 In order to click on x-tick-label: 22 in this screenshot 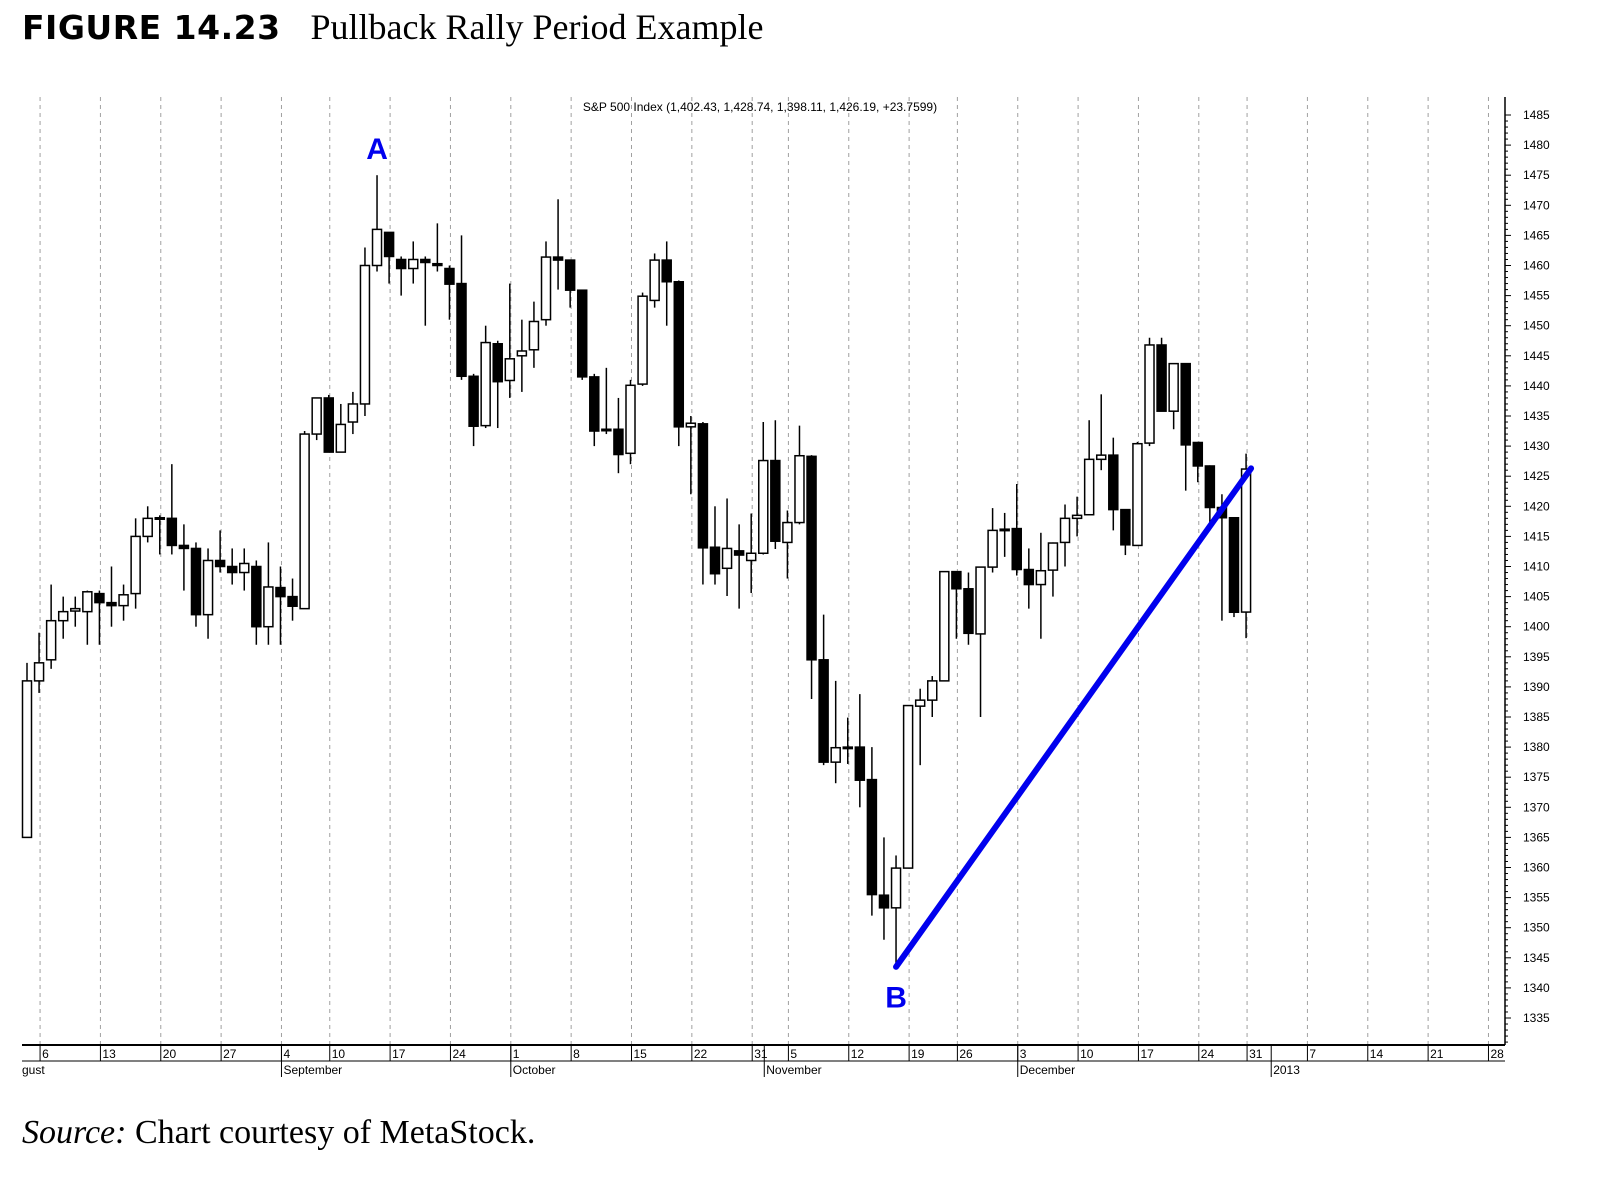, I will do `click(701, 1054)`.